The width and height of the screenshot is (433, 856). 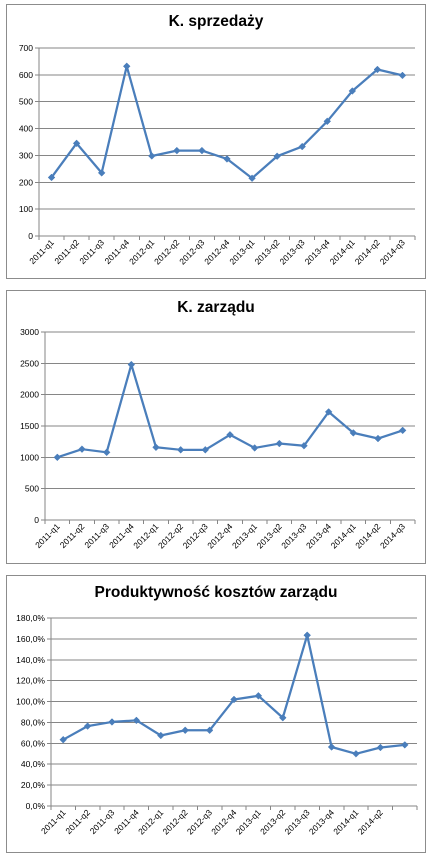 What do you see at coordinates (29, 457) in the screenshot?
I see `y-tick-label: 1000` at bounding box center [29, 457].